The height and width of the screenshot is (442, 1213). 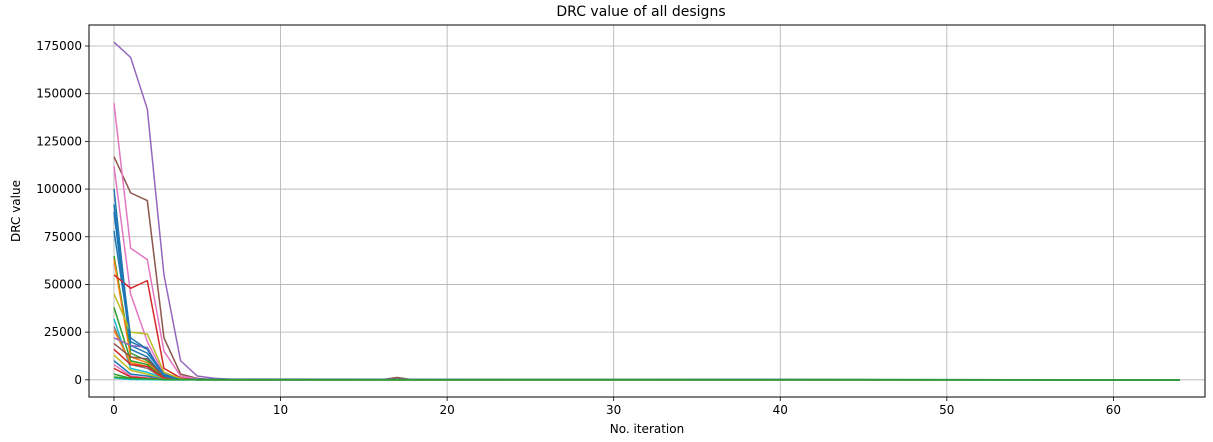 I want to click on y-tick-label-3: 75000, so click(x=63, y=237).